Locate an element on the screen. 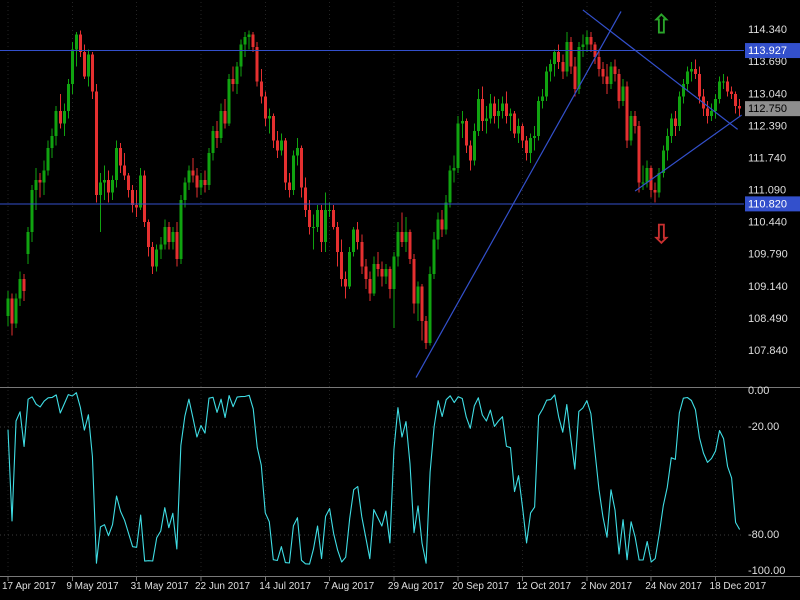 The height and width of the screenshot is (600, 800). time-axis-label: 17 Apr 2017 is located at coordinates (29, 586).